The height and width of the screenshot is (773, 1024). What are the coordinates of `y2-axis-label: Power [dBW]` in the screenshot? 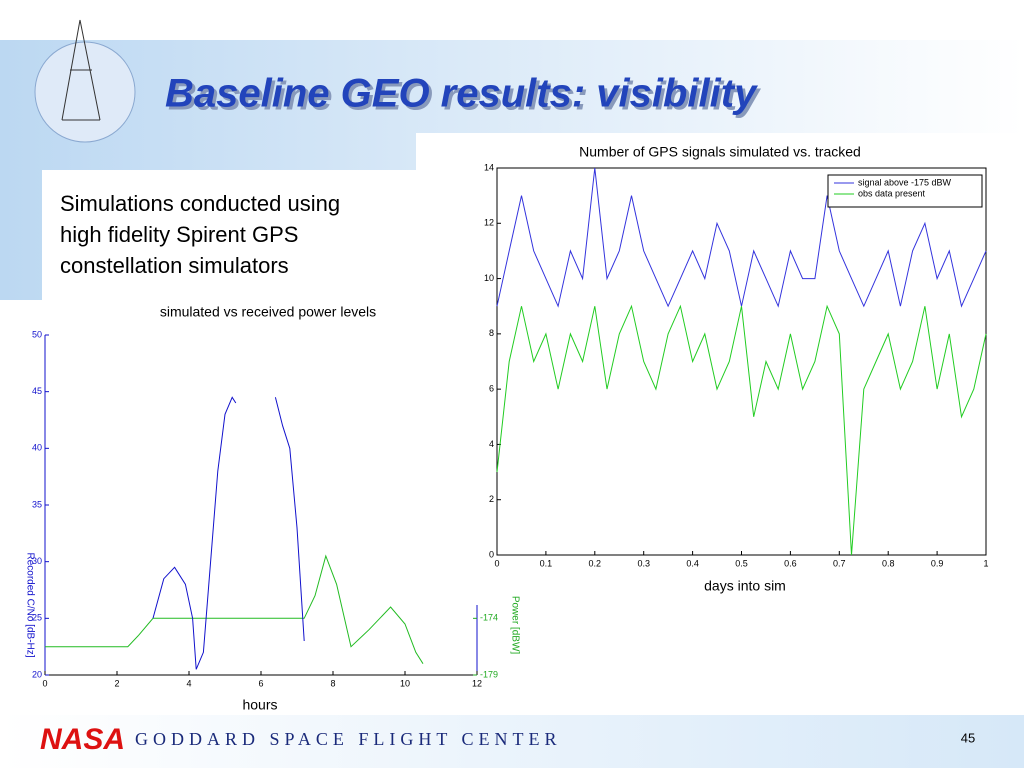 It's located at (514, 625).